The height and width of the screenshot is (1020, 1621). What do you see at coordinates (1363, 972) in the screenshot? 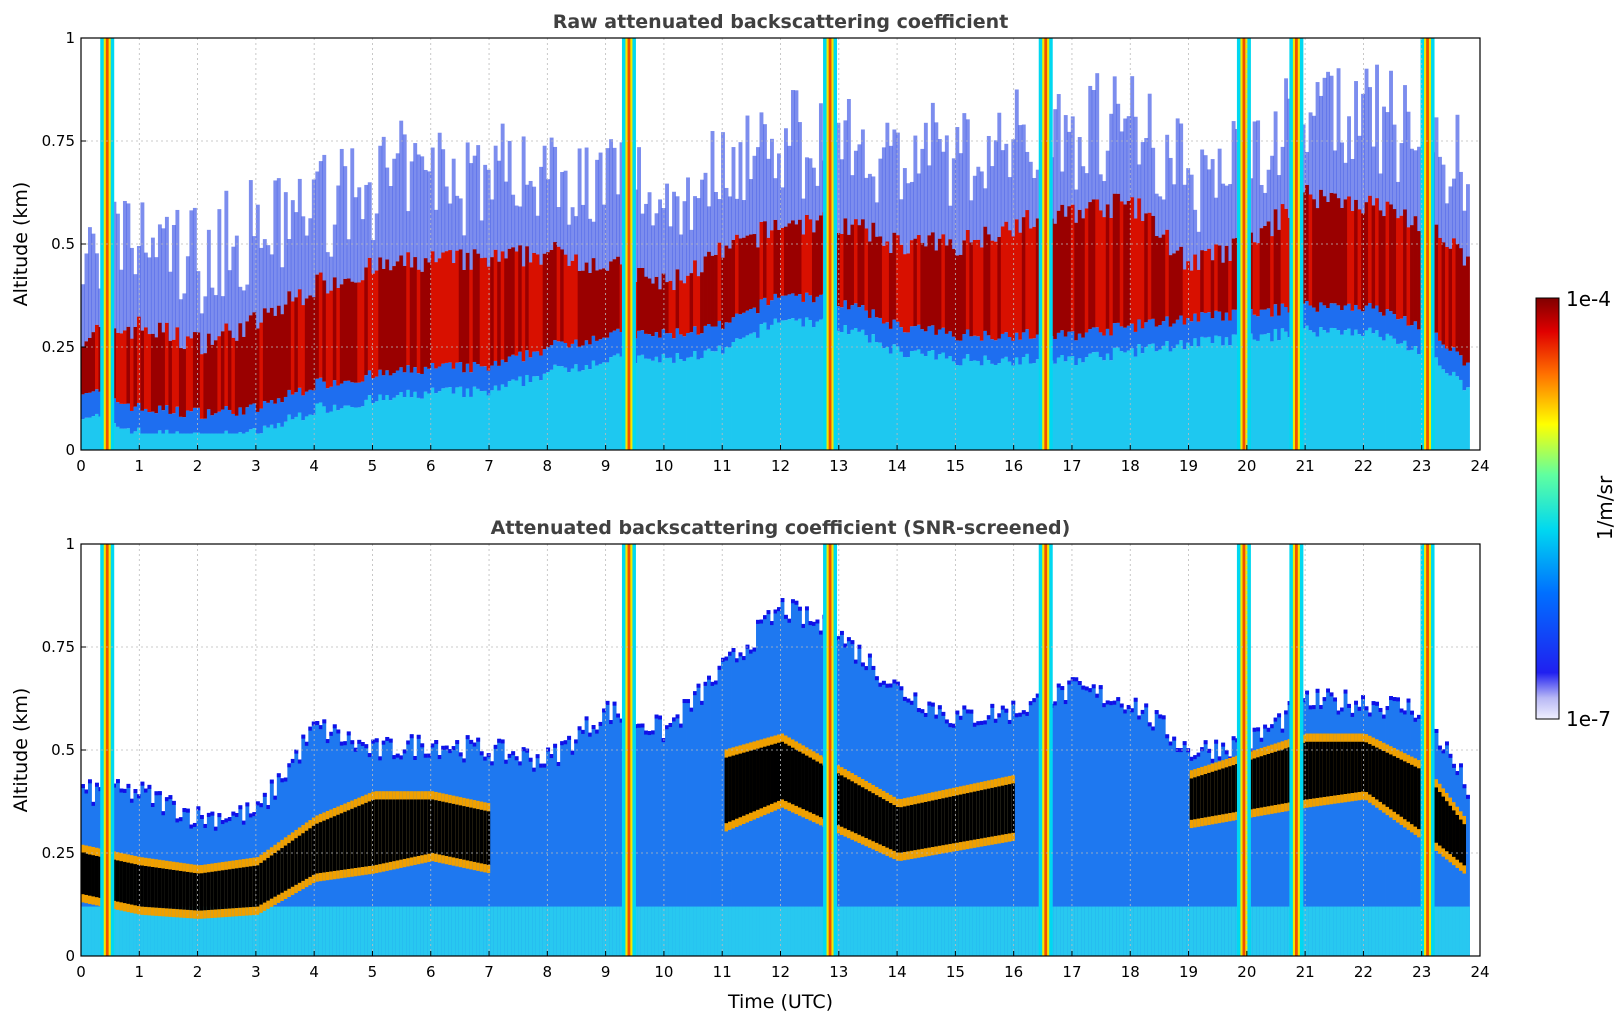
I see `x-tick-label: 22` at bounding box center [1363, 972].